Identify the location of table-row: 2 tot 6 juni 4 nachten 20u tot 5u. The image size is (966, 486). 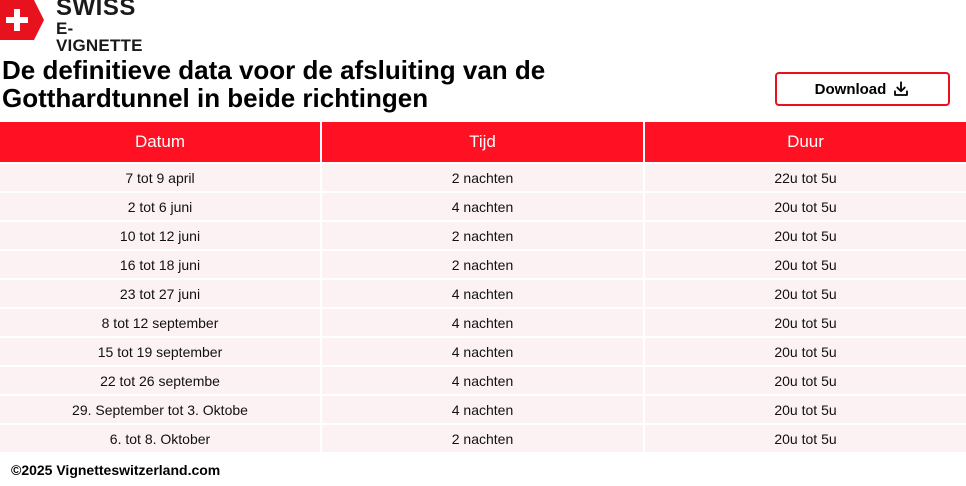
(483, 205).